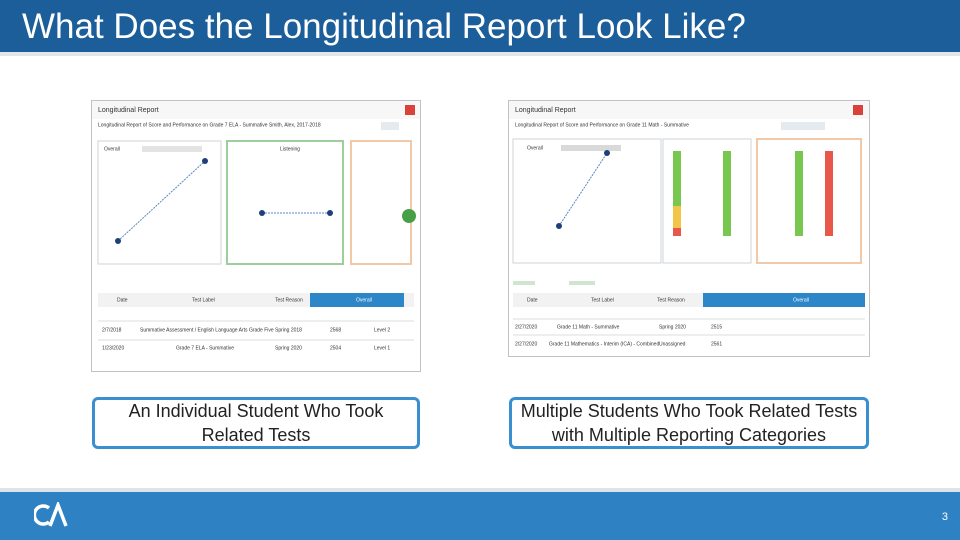  Describe the element at coordinates (42, 515) in the screenshot. I see `logo-c` at that location.